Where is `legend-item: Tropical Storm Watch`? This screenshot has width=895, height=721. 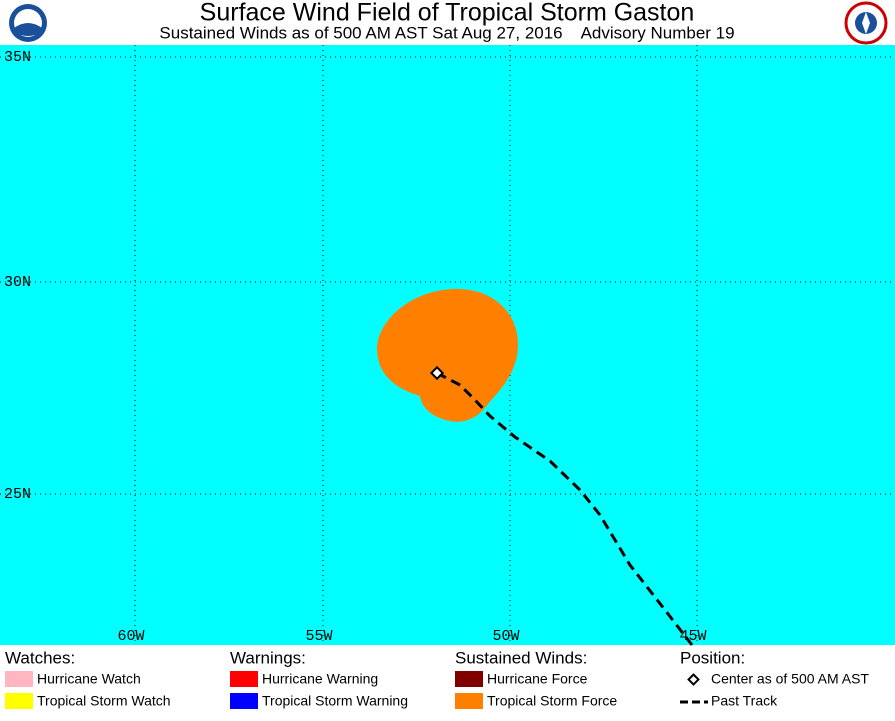 legend-item: Tropical Storm Watch is located at coordinates (104, 701).